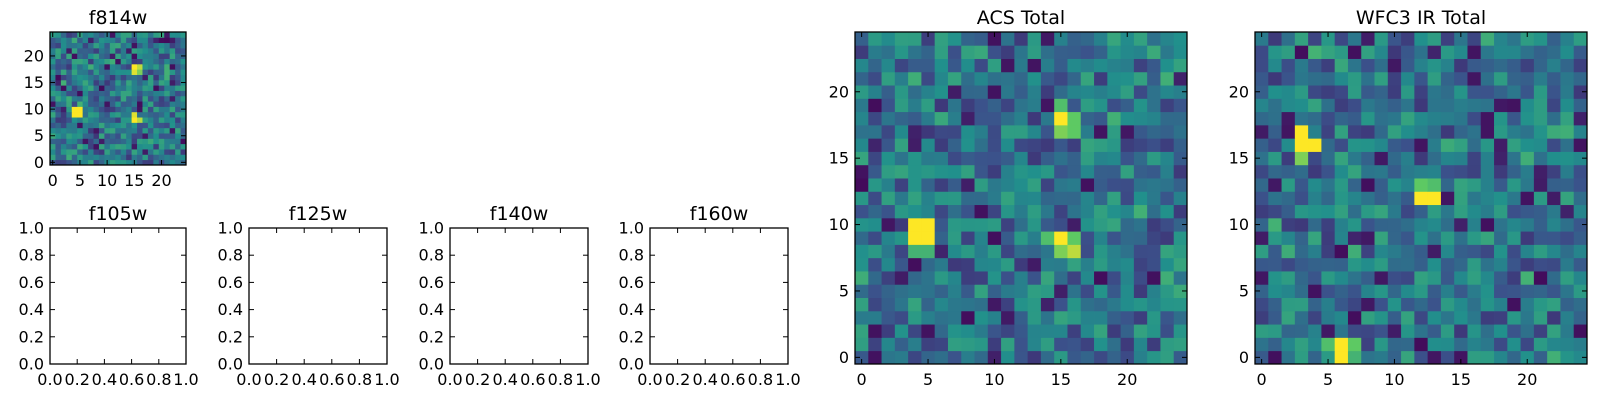 This screenshot has width=1600, height=400. What do you see at coordinates (230, 228) in the screenshot?
I see `y-tick-label: 1.0` at bounding box center [230, 228].